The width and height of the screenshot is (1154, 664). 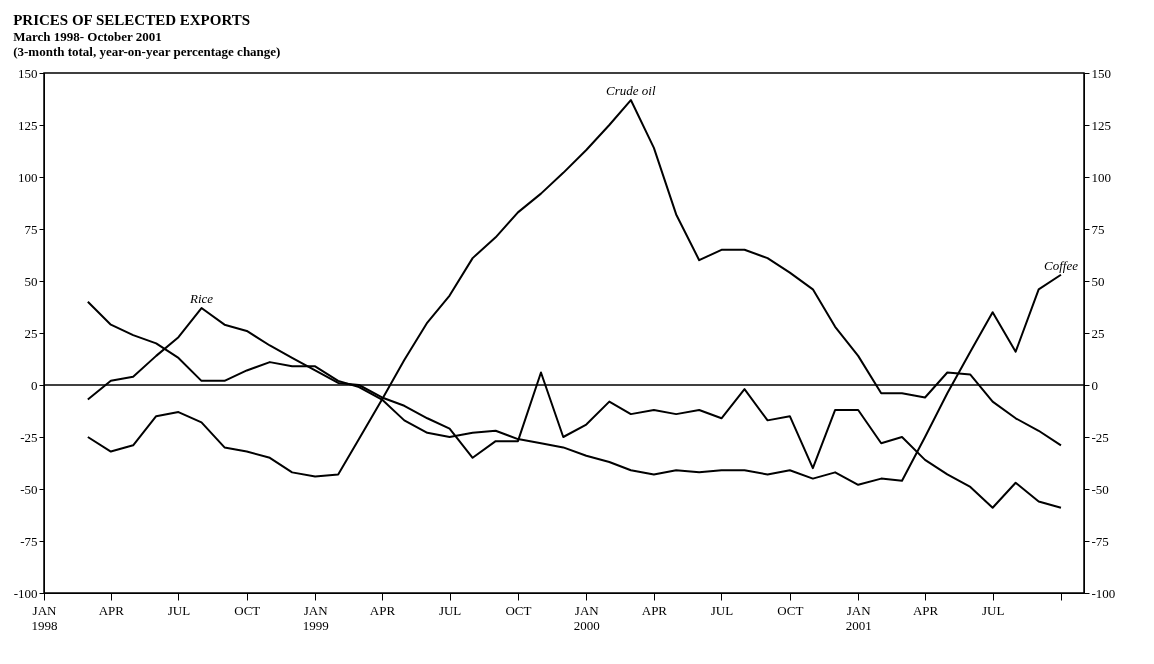 I want to click on series-label: Coffee, so click(x=1061, y=265).